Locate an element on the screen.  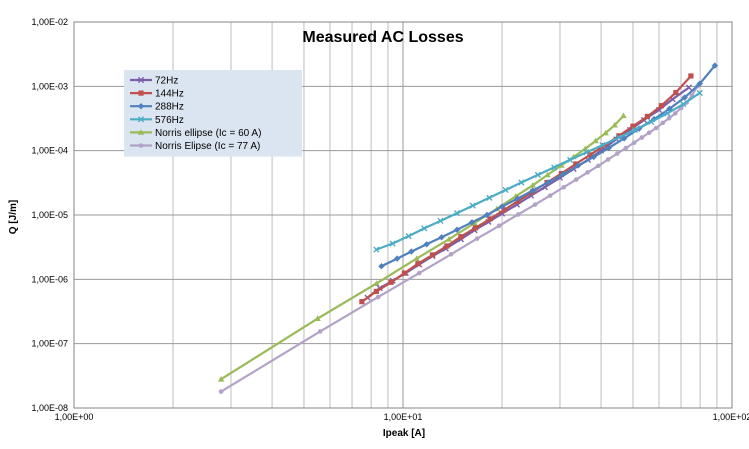
y-axis-title: Q [J/m] is located at coordinates (13, 217).